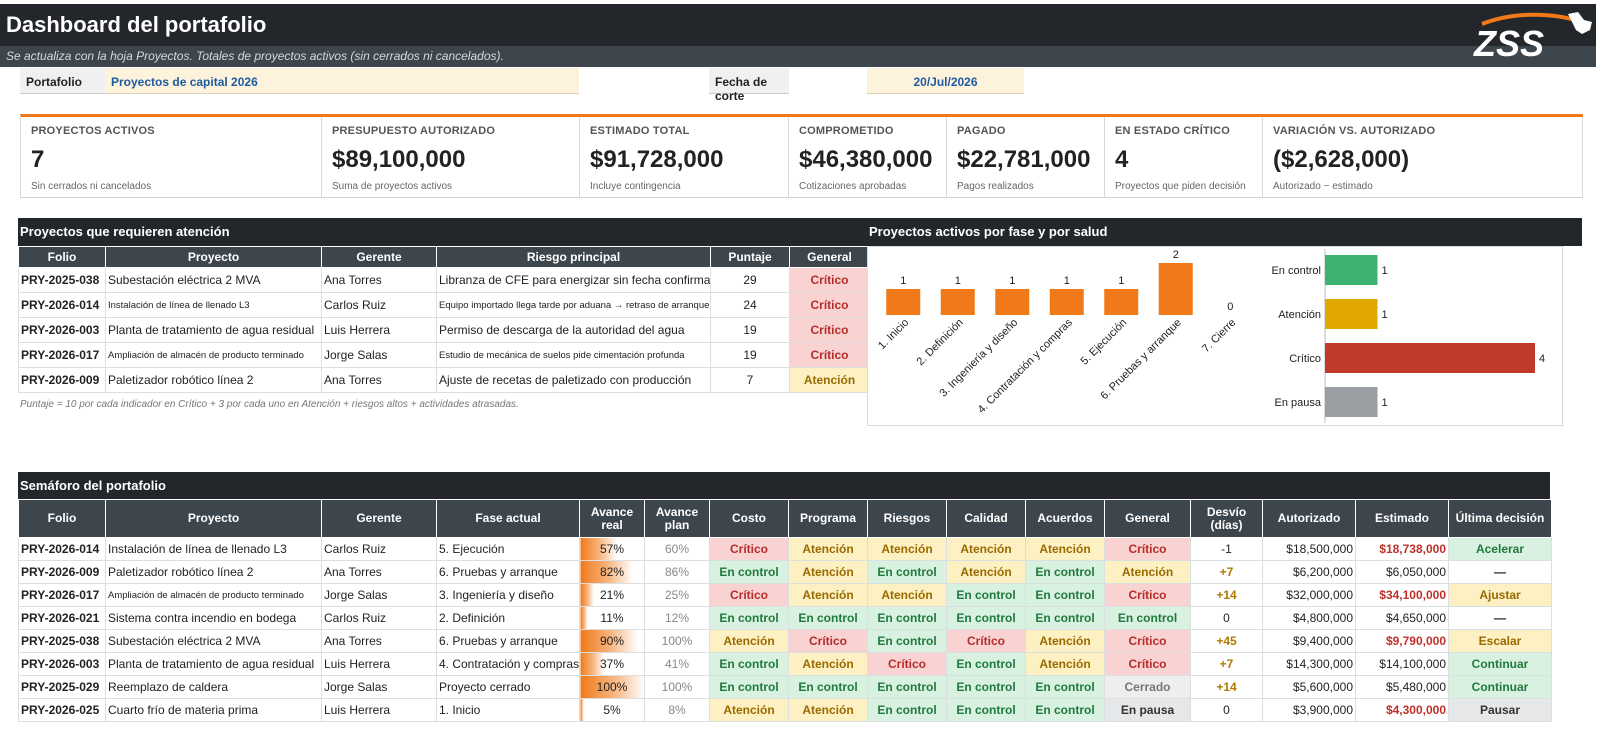 The image size is (1600, 747). Describe the element at coordinates (677, 518) in the screenshot. I see `semaforo-col-header: Avance plan` at that location.